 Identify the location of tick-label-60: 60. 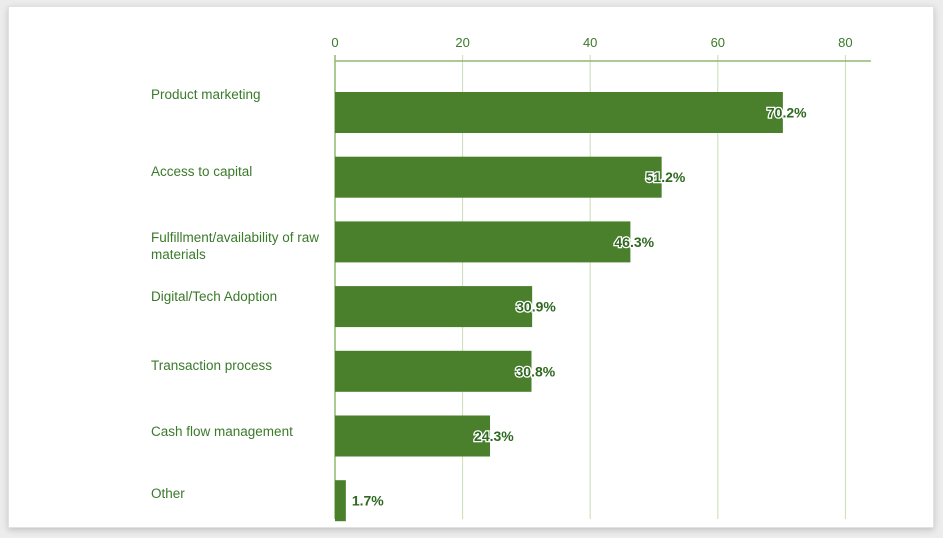
(718, 42).